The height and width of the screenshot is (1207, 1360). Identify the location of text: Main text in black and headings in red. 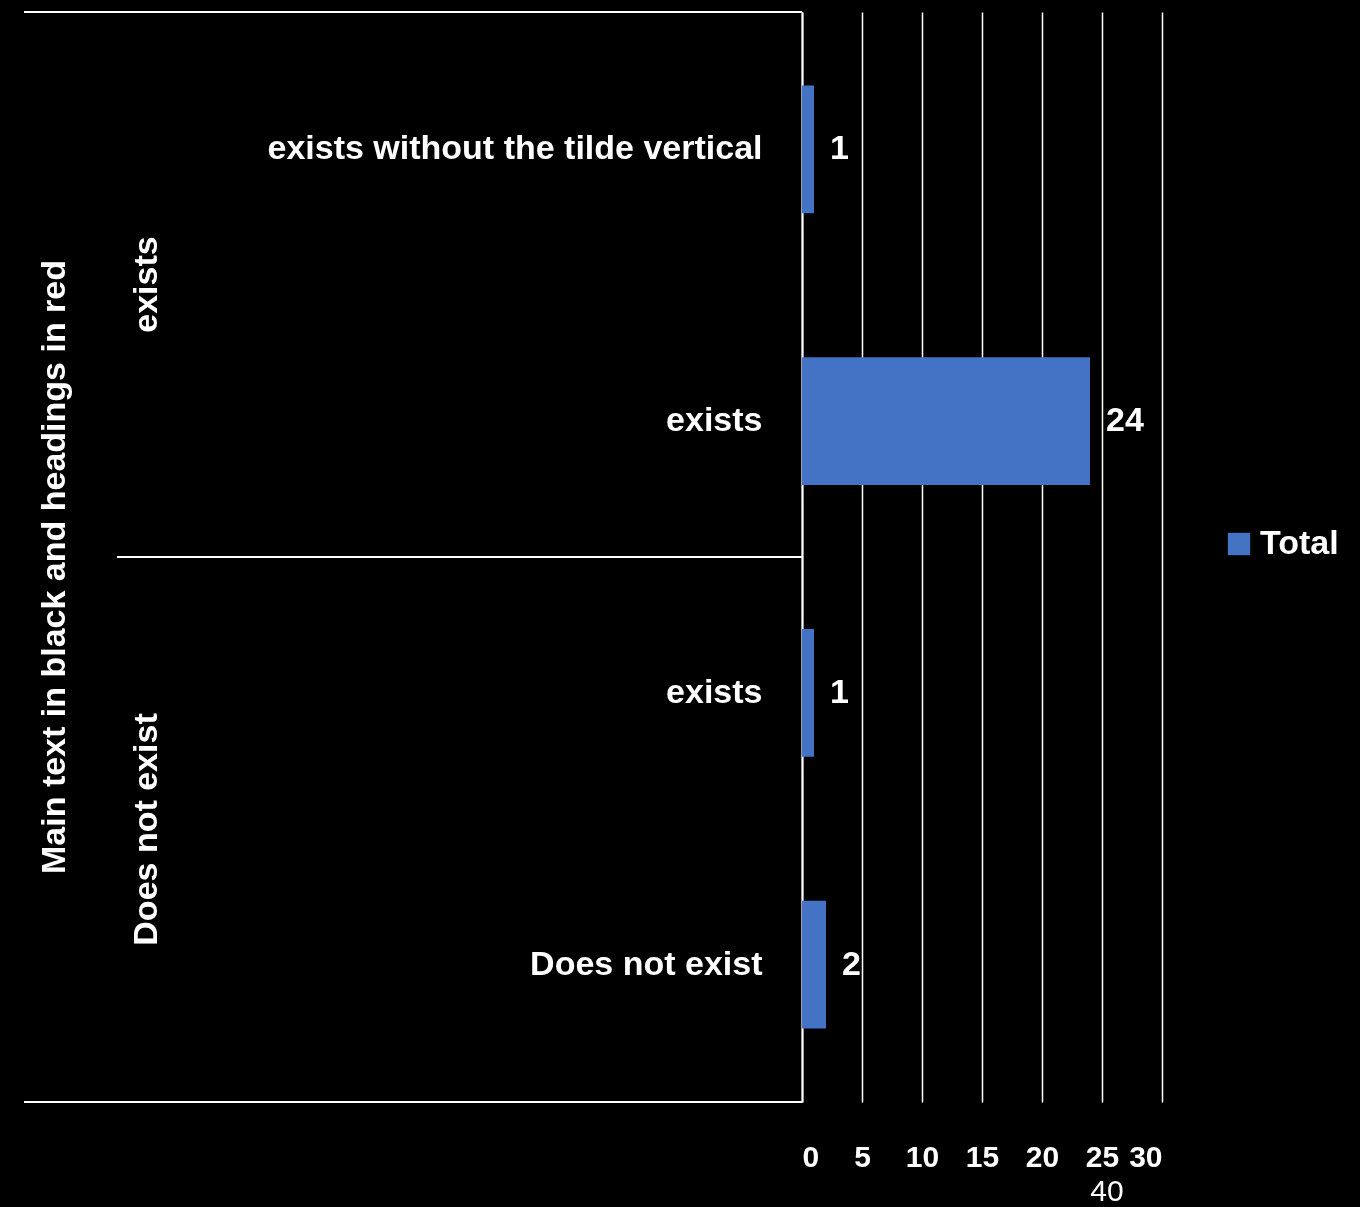
(53, 567).